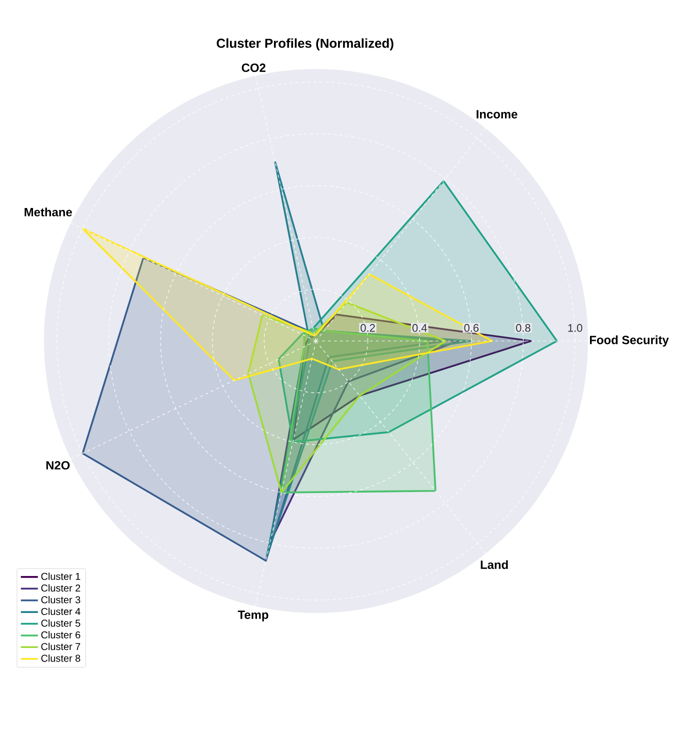 This screenshot has width=684, height=751. Describe the element at coordinates (48, 212) in the screenshot. I see `spoke-label: Methane` at that location.